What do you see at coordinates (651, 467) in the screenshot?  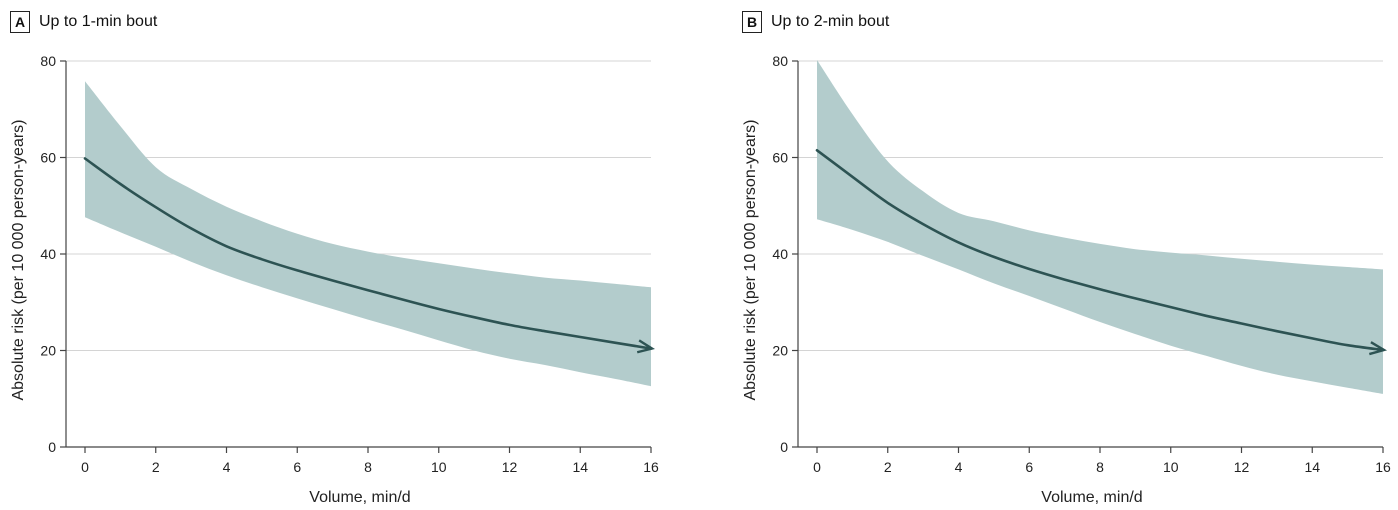 I see `panel-a-x-tick-label-16: 16` at bounding box center [651, 467].